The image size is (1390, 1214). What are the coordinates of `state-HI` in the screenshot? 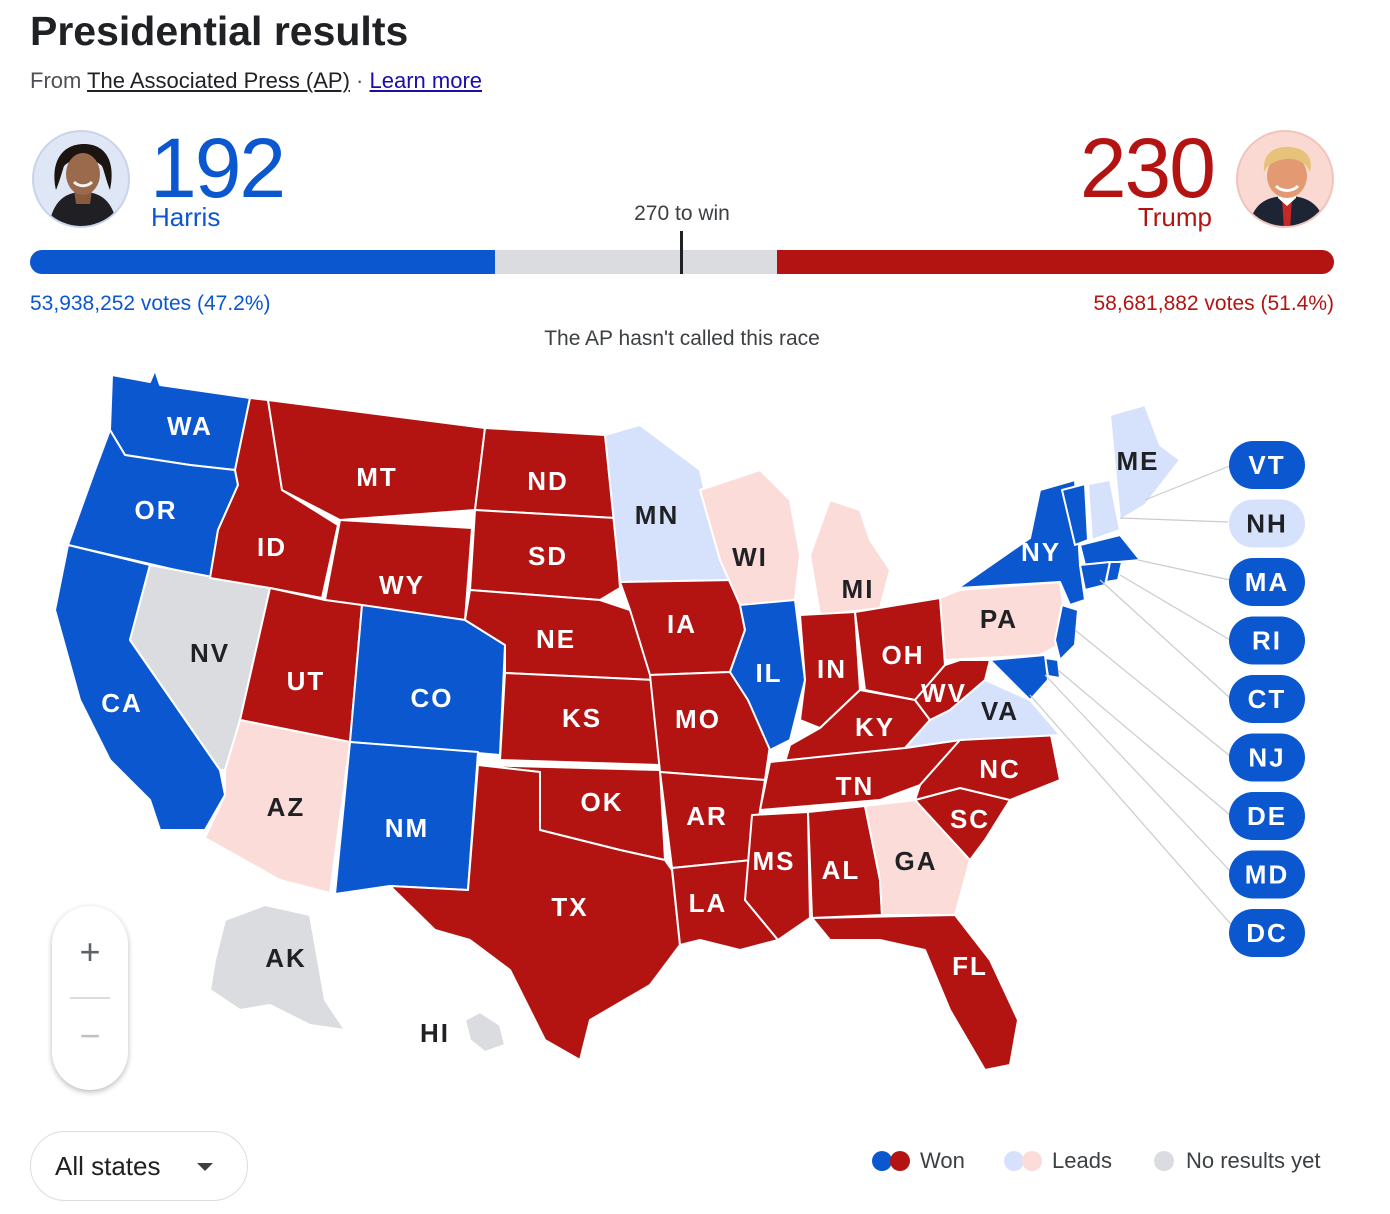 It's located at (485, 1032).